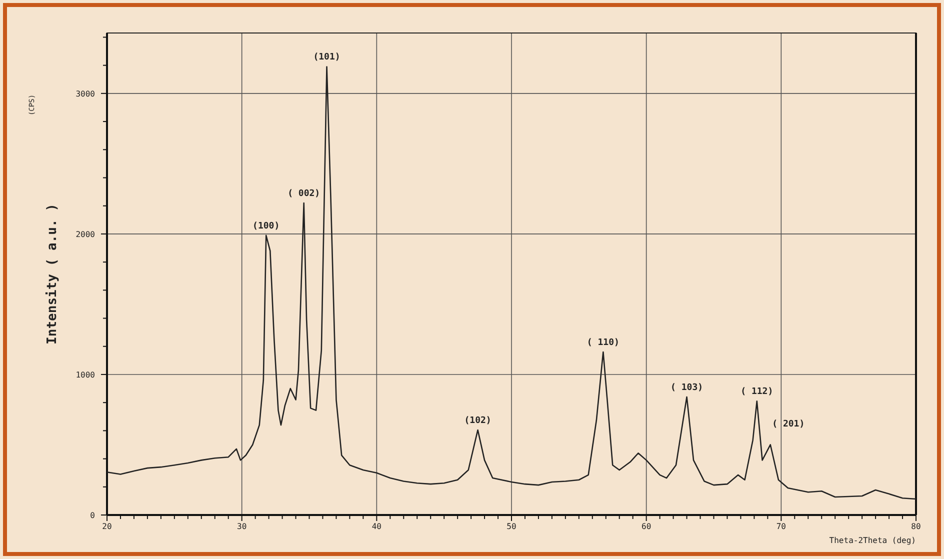 This screenshot has height=559, width=944. I want to click on y-axis-title: Intensity ( a.u. ), so click(52, 274).